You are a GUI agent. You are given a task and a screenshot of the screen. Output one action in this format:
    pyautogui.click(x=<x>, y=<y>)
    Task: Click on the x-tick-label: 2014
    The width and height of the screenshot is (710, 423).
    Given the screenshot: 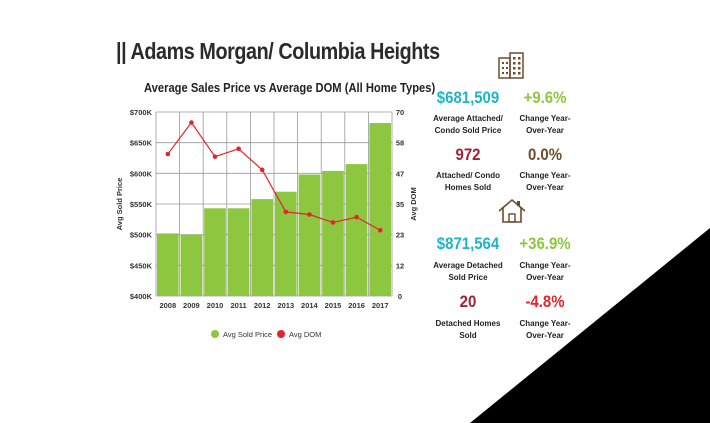 What is the action you would take?
    pyautogui.click(x=310, y=305)
    